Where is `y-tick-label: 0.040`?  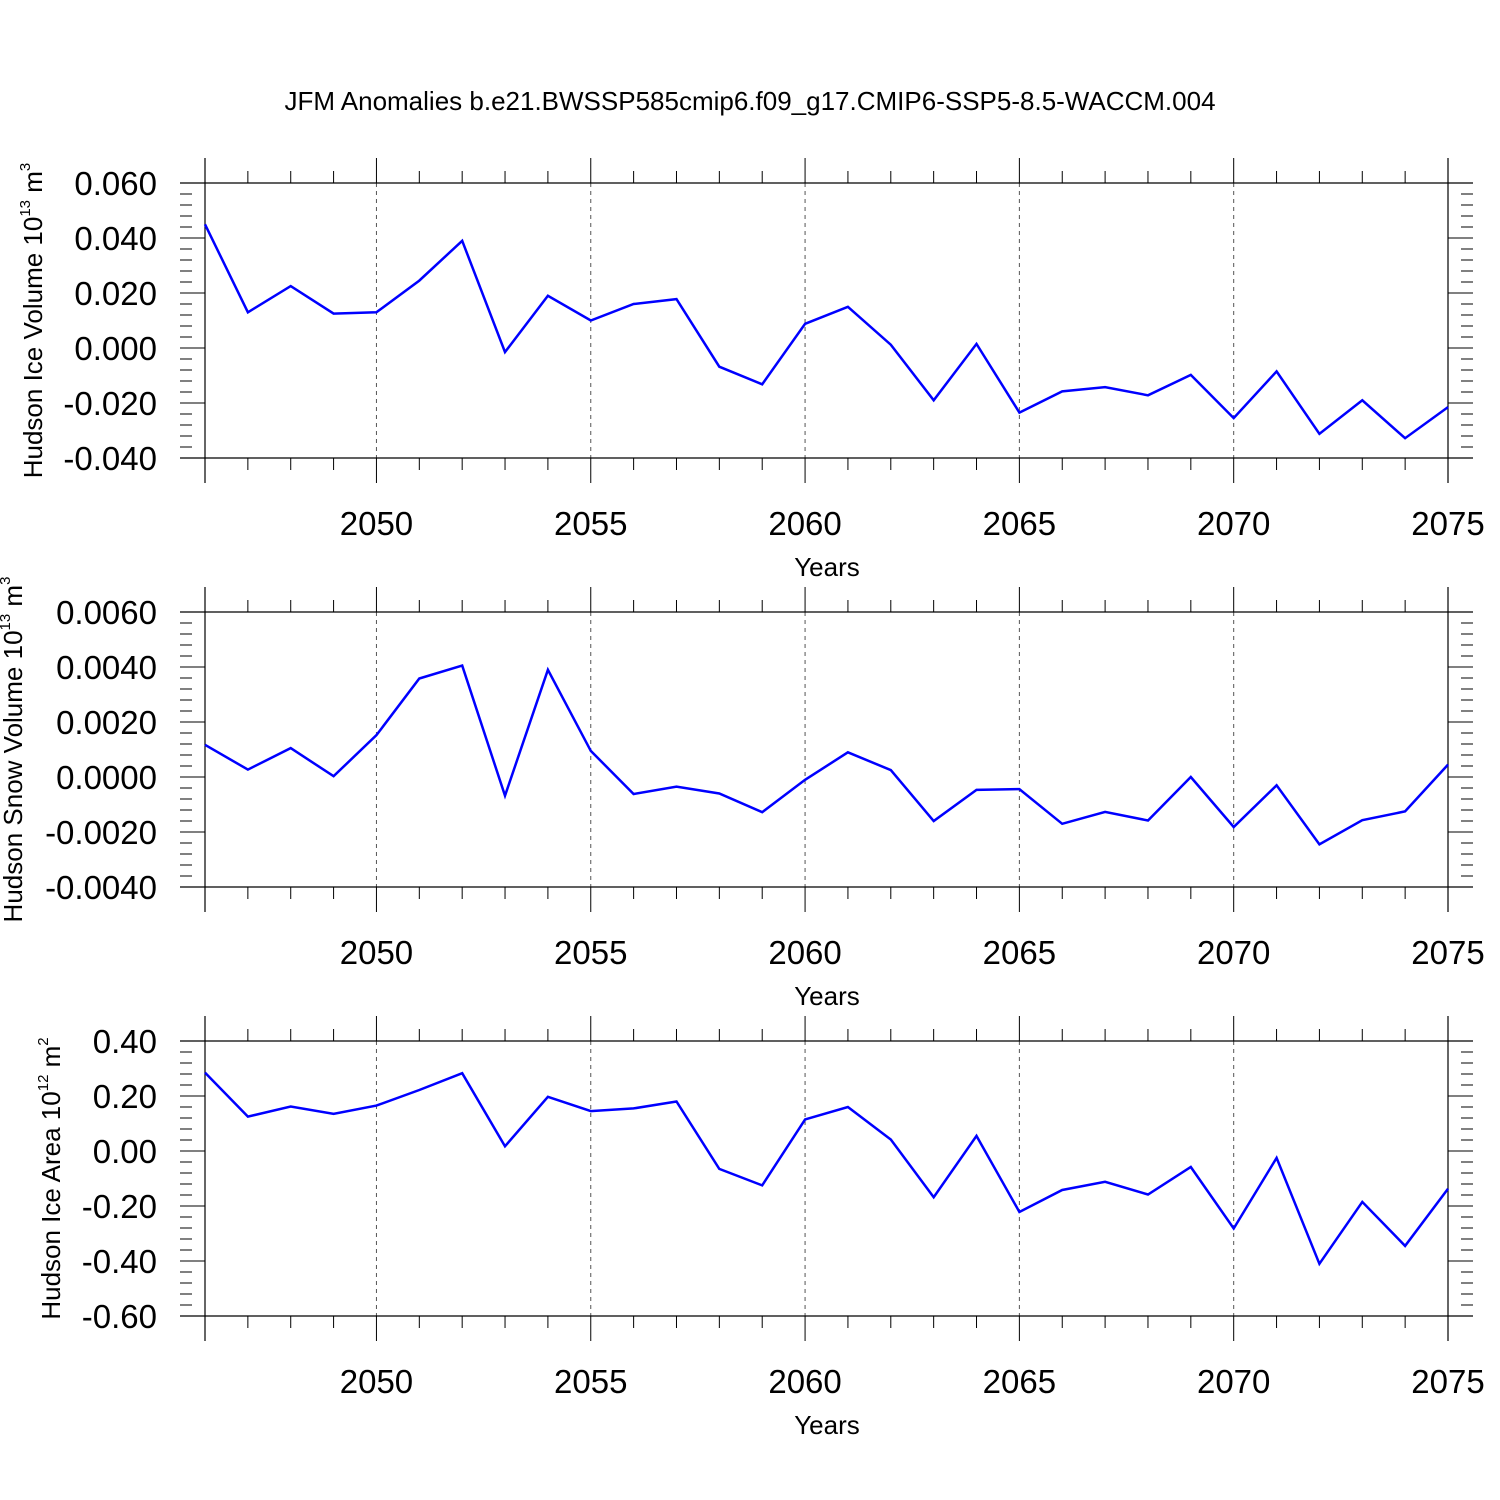
y-tick-label: 0.040 is located at coordinates (115, 238).